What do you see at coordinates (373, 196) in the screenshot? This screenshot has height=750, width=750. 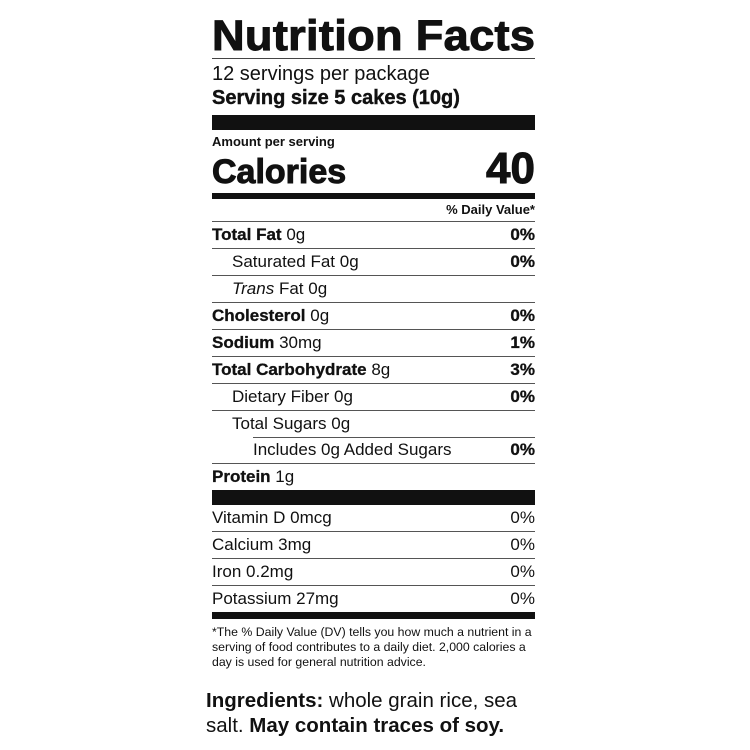 I see `medium-divider` at bounding box center [373, 196].